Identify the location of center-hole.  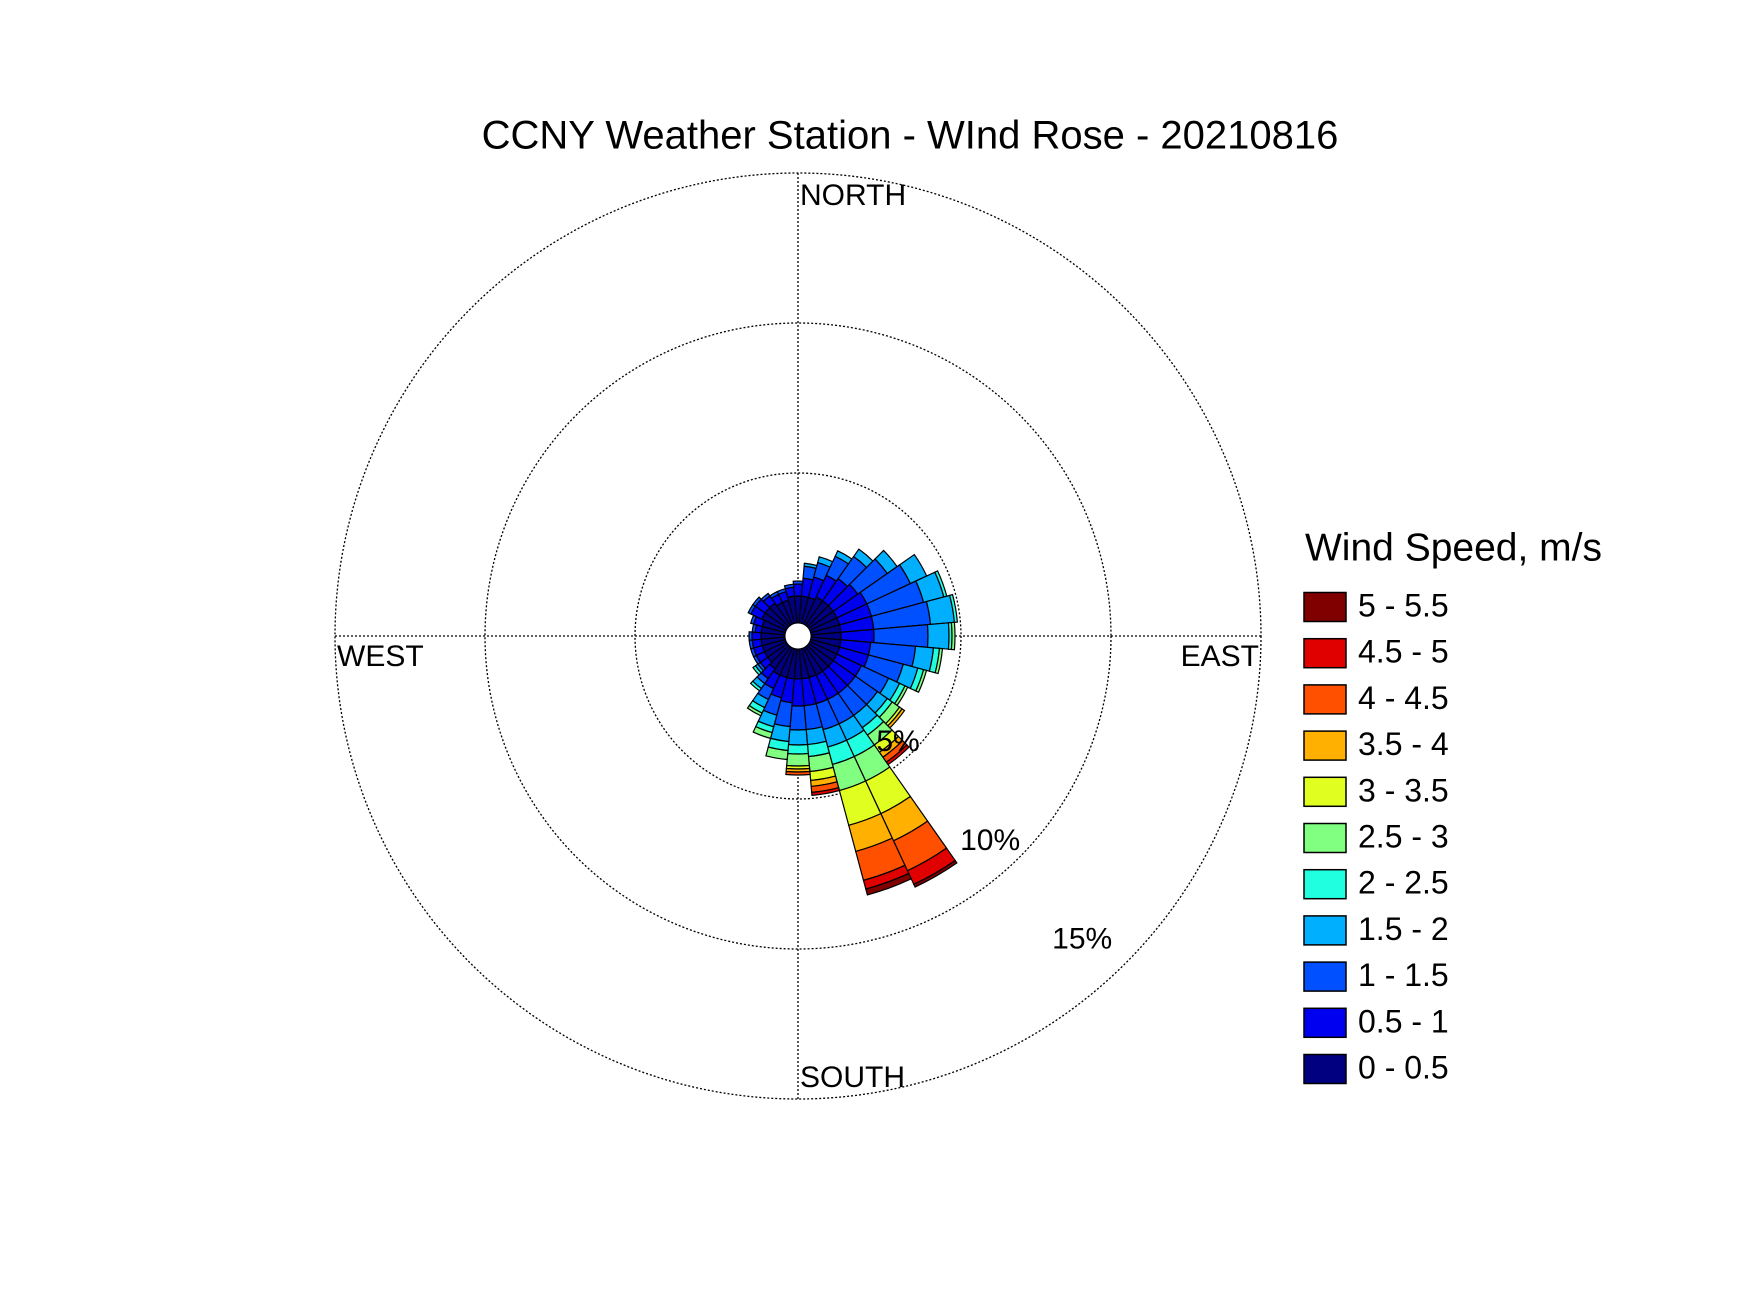
(798, 636).